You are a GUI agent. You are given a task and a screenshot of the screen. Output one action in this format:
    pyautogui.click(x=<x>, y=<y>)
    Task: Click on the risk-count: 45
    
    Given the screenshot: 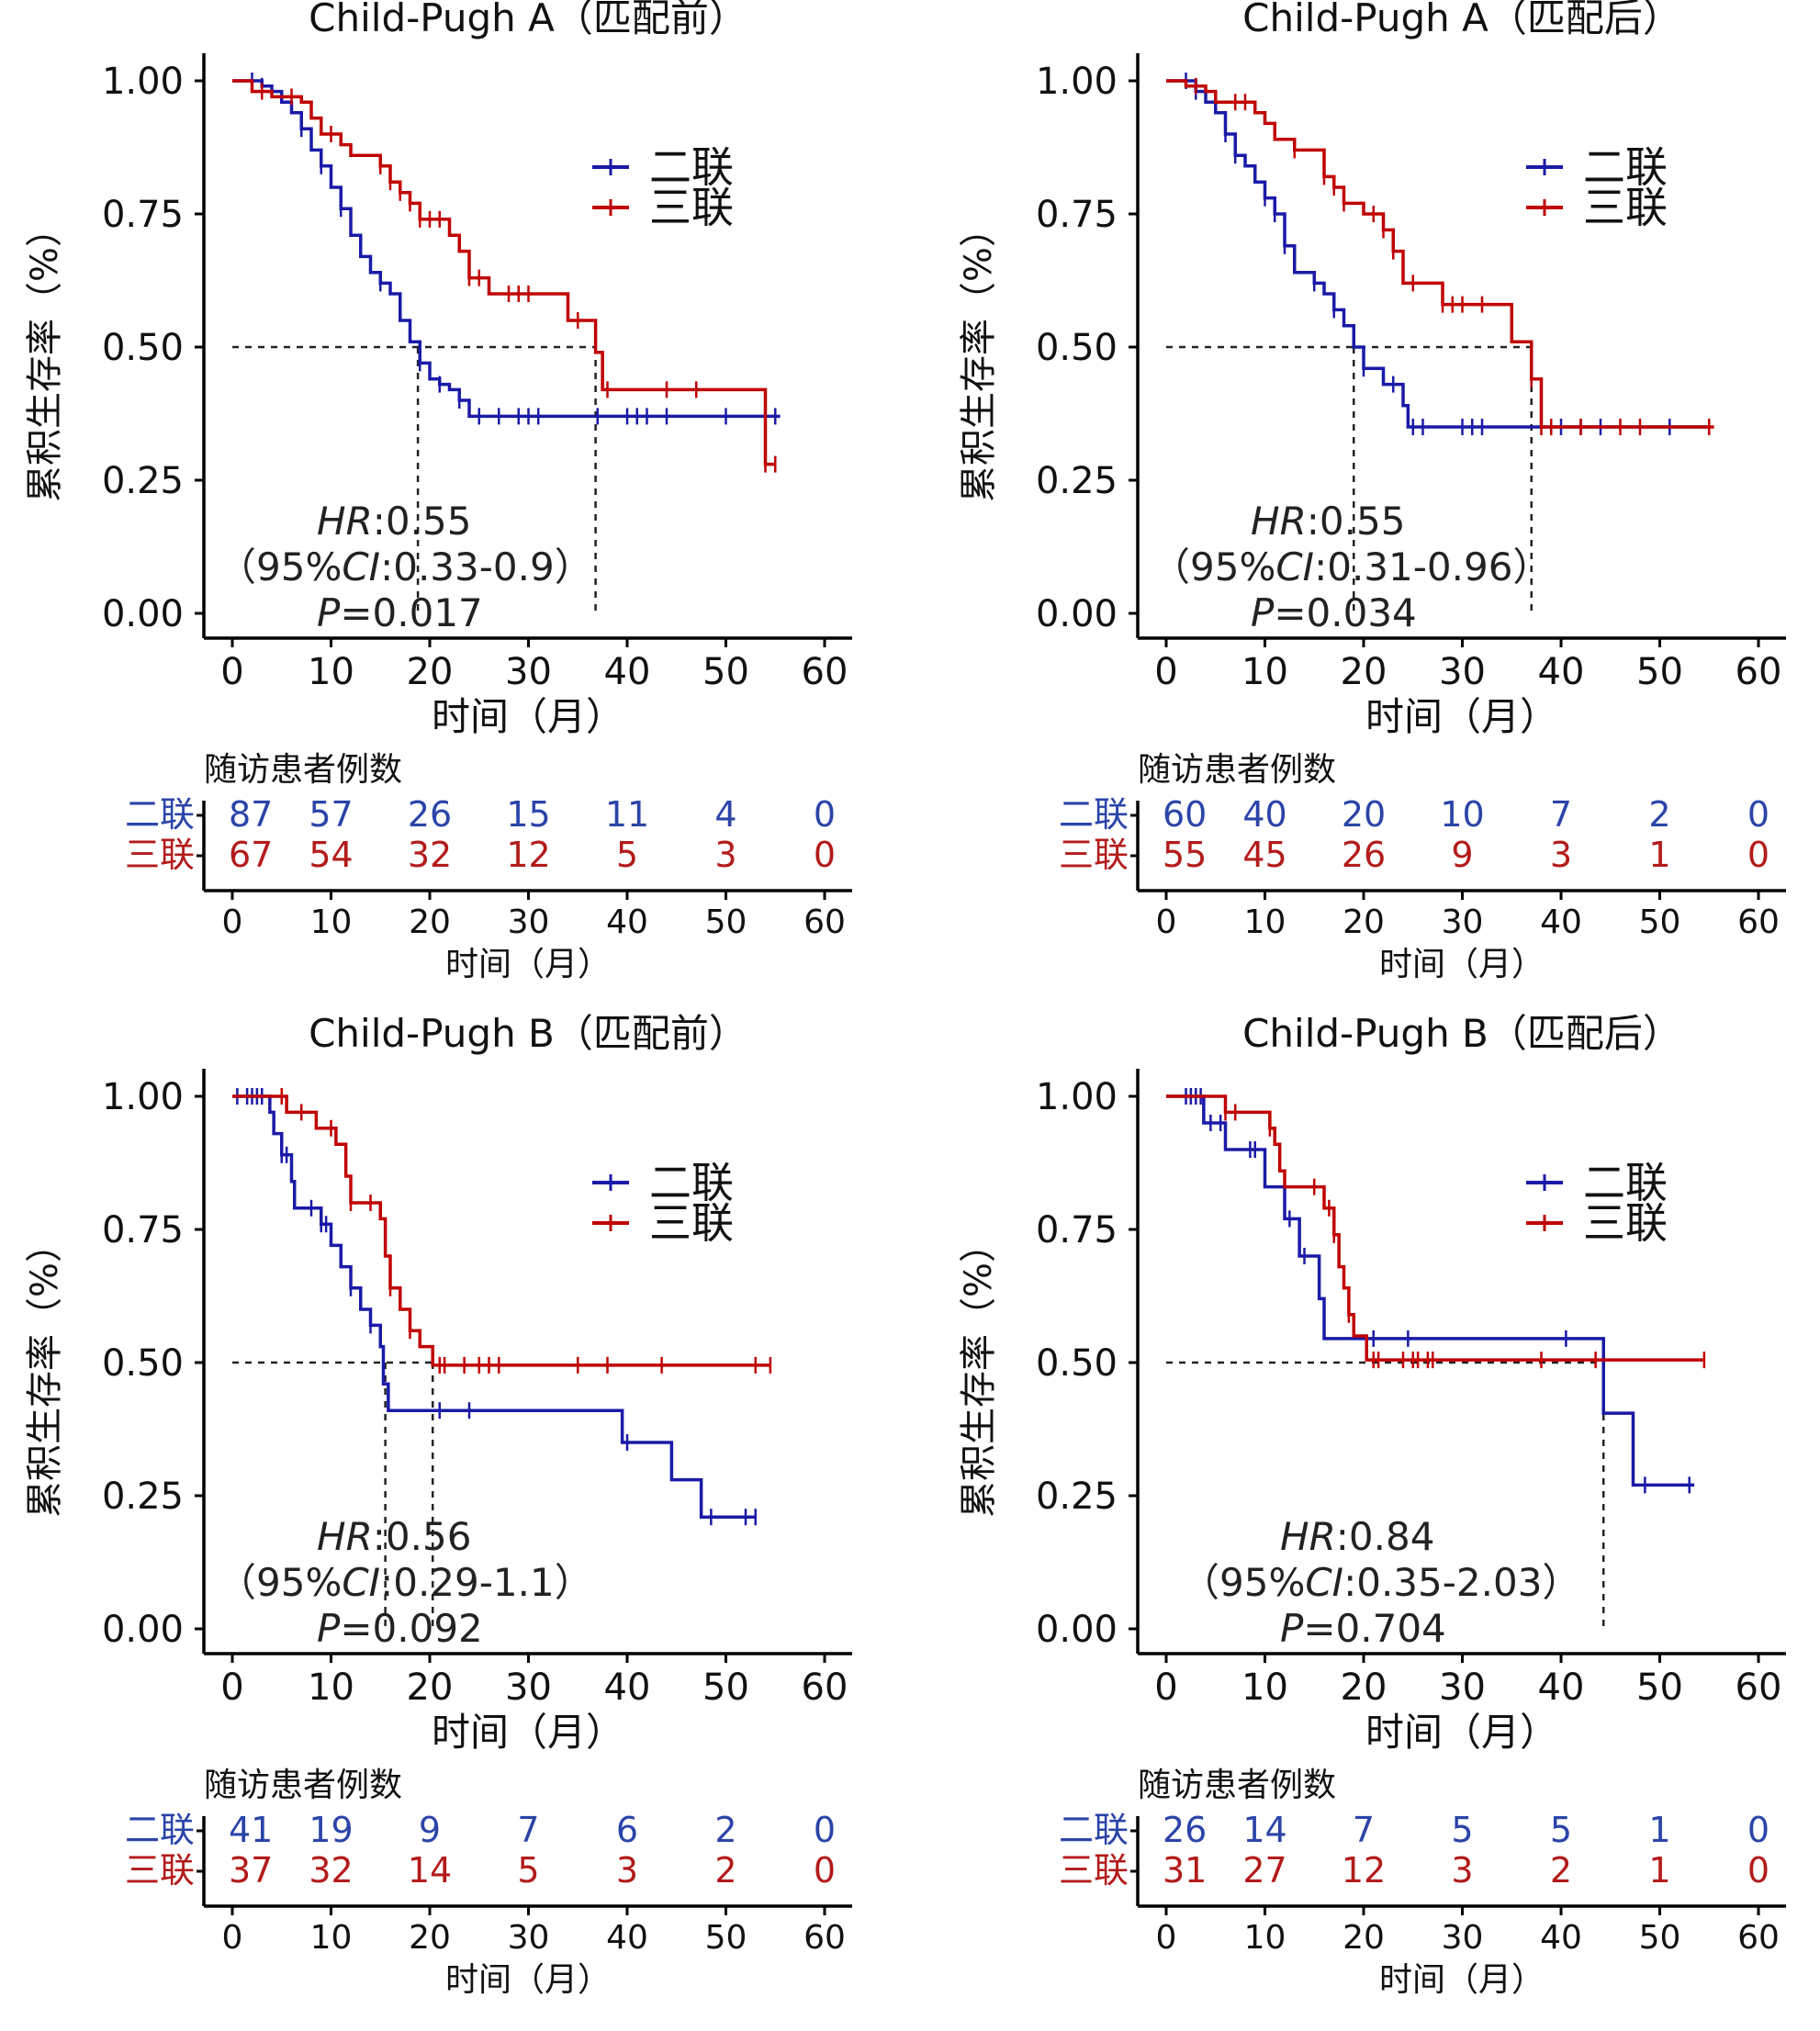 What is the action you would take?
    pyautogui.click(x=1264, y=855)
    